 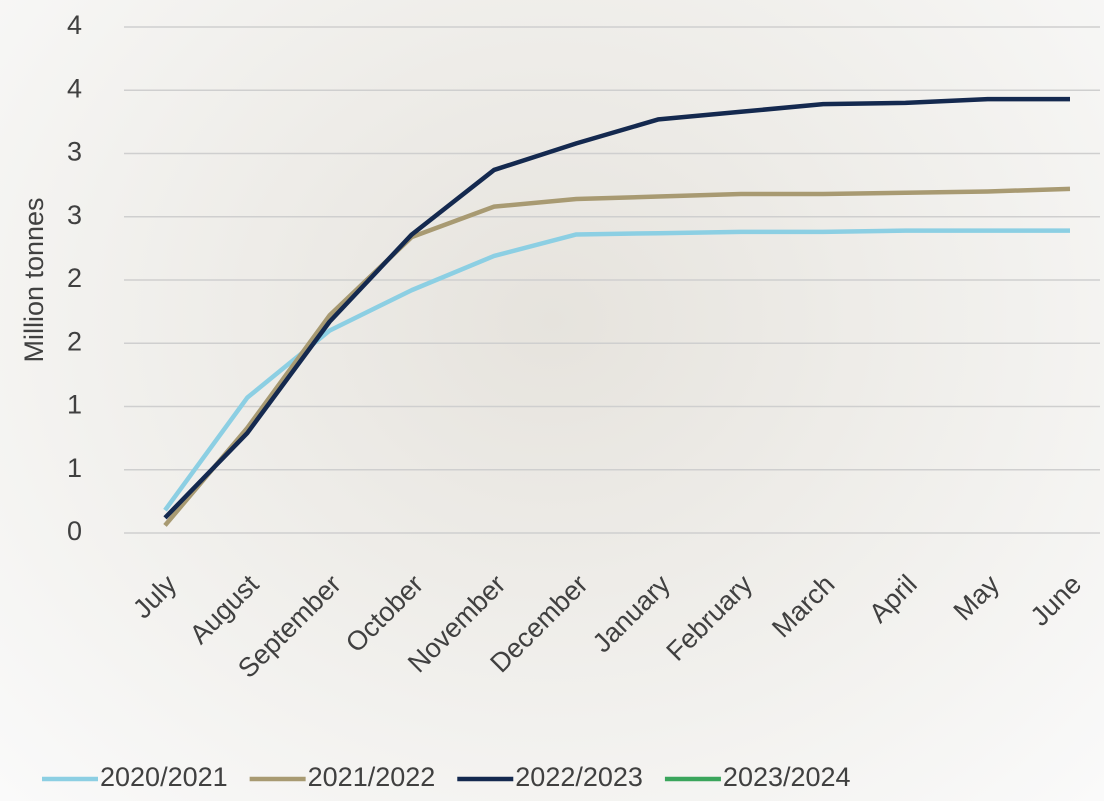 What do you see at coordinates (787, 777) in the screenshot?
I see `legend-label: 2023/2024` at bounding box center [787, 777].